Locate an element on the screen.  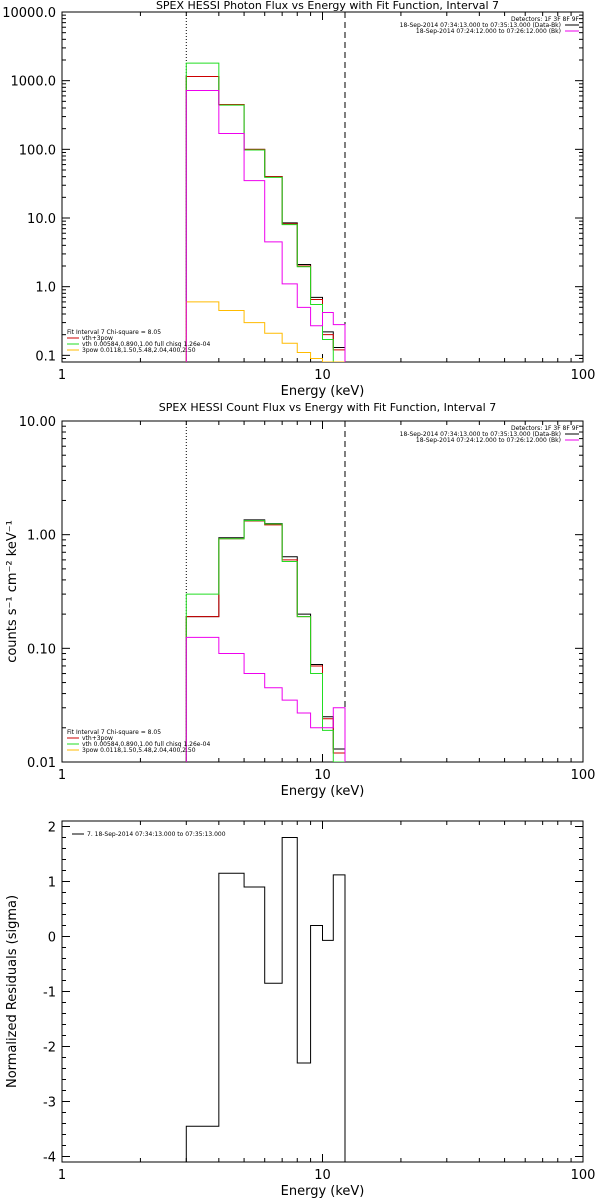
y-tick-label: -3 is located at coordinates (49, 1103).